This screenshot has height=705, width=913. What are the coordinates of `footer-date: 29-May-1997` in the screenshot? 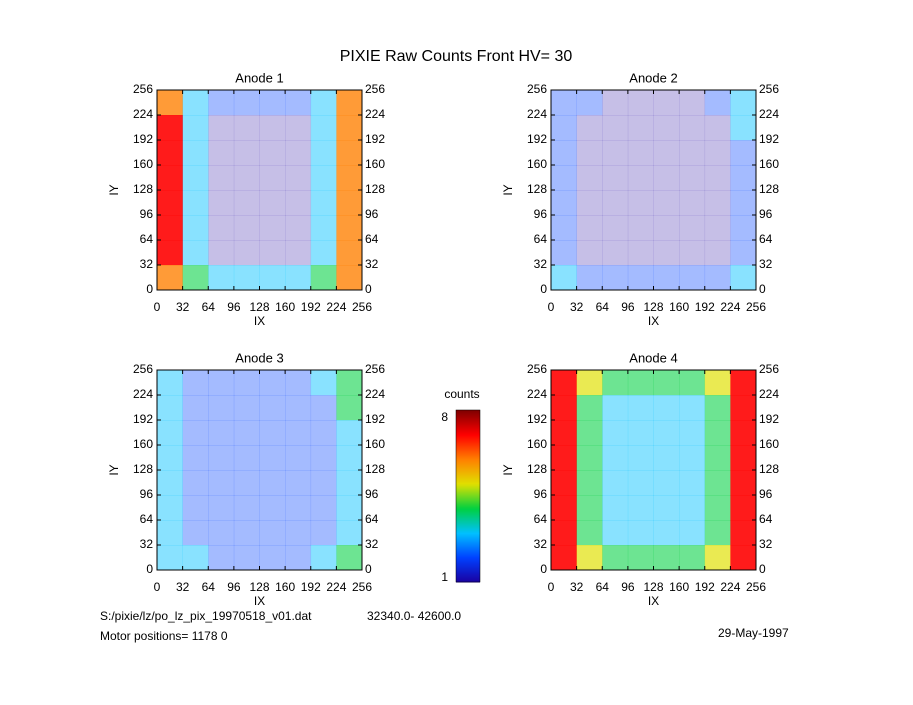 It's located at (753, 633).